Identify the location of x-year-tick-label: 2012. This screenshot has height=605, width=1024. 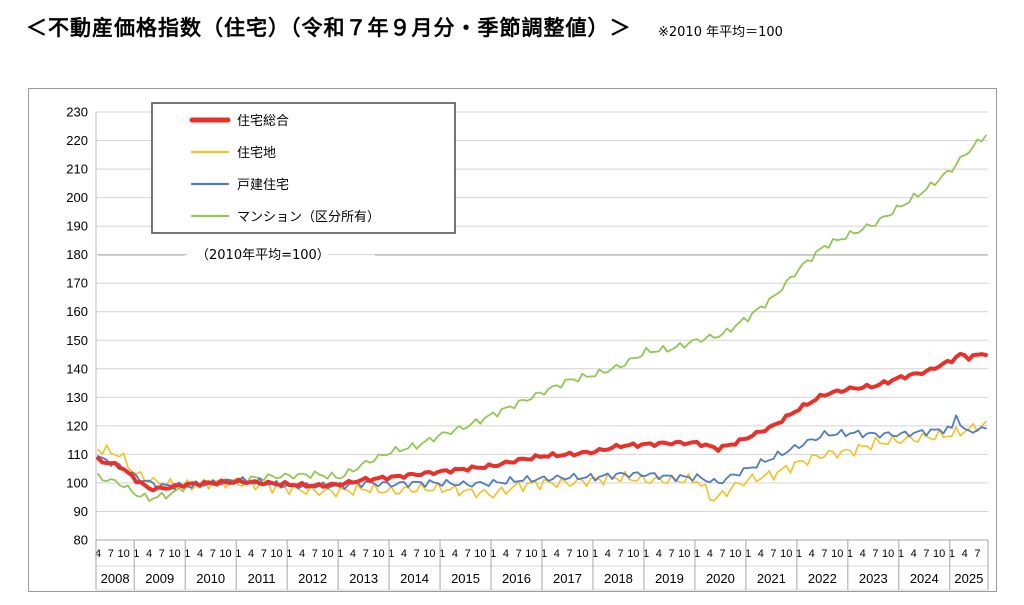
(312, 578).